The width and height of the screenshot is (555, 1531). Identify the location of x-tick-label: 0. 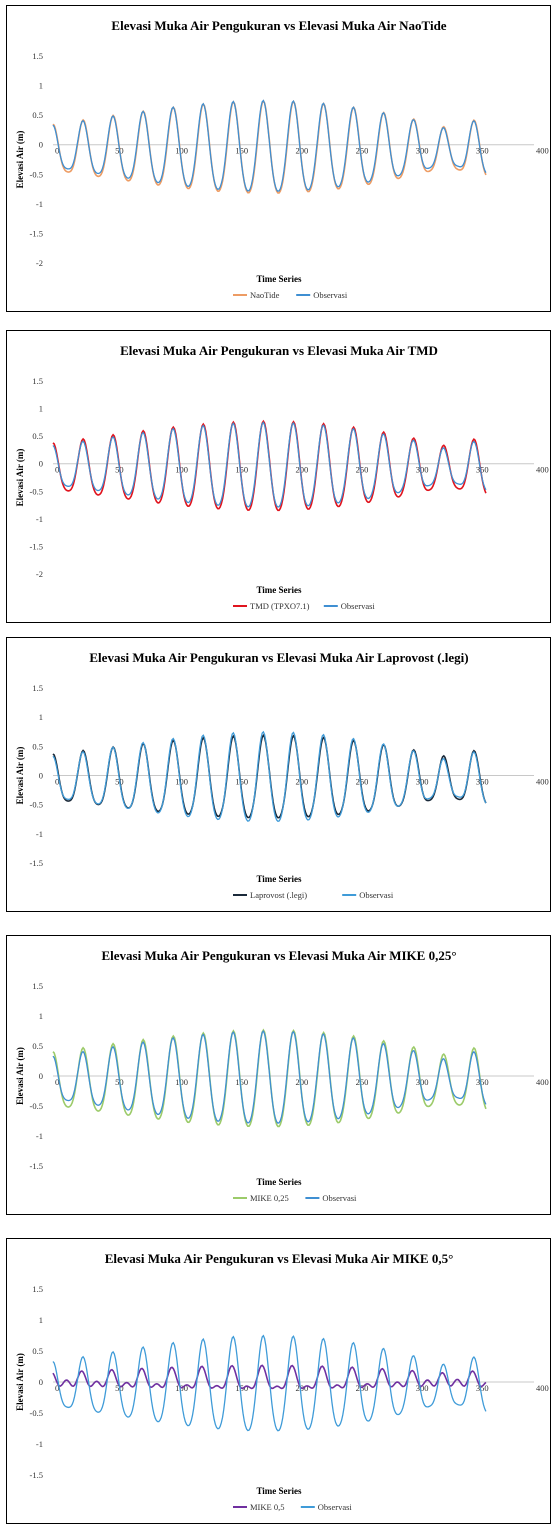
(57, 1388).